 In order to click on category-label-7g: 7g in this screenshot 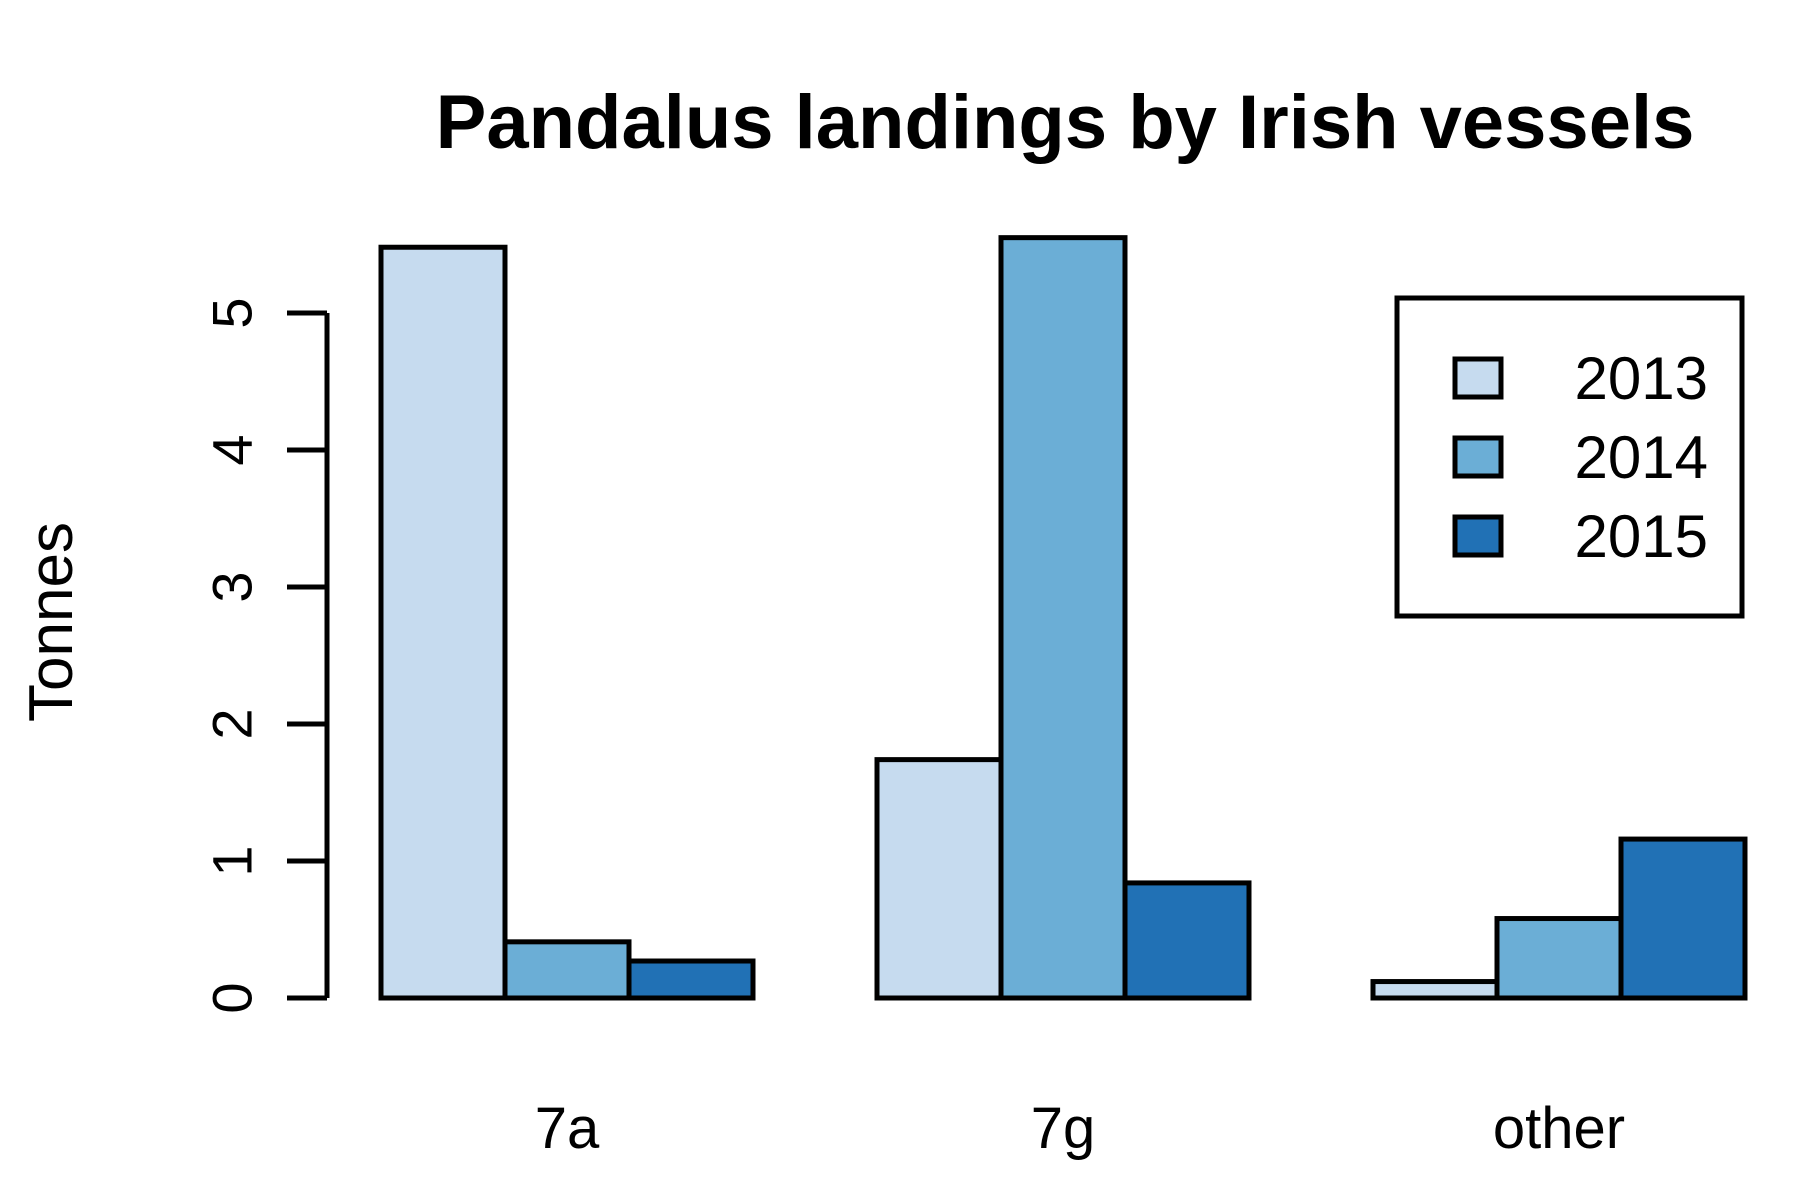, I will do `click(1063, 1128)`.